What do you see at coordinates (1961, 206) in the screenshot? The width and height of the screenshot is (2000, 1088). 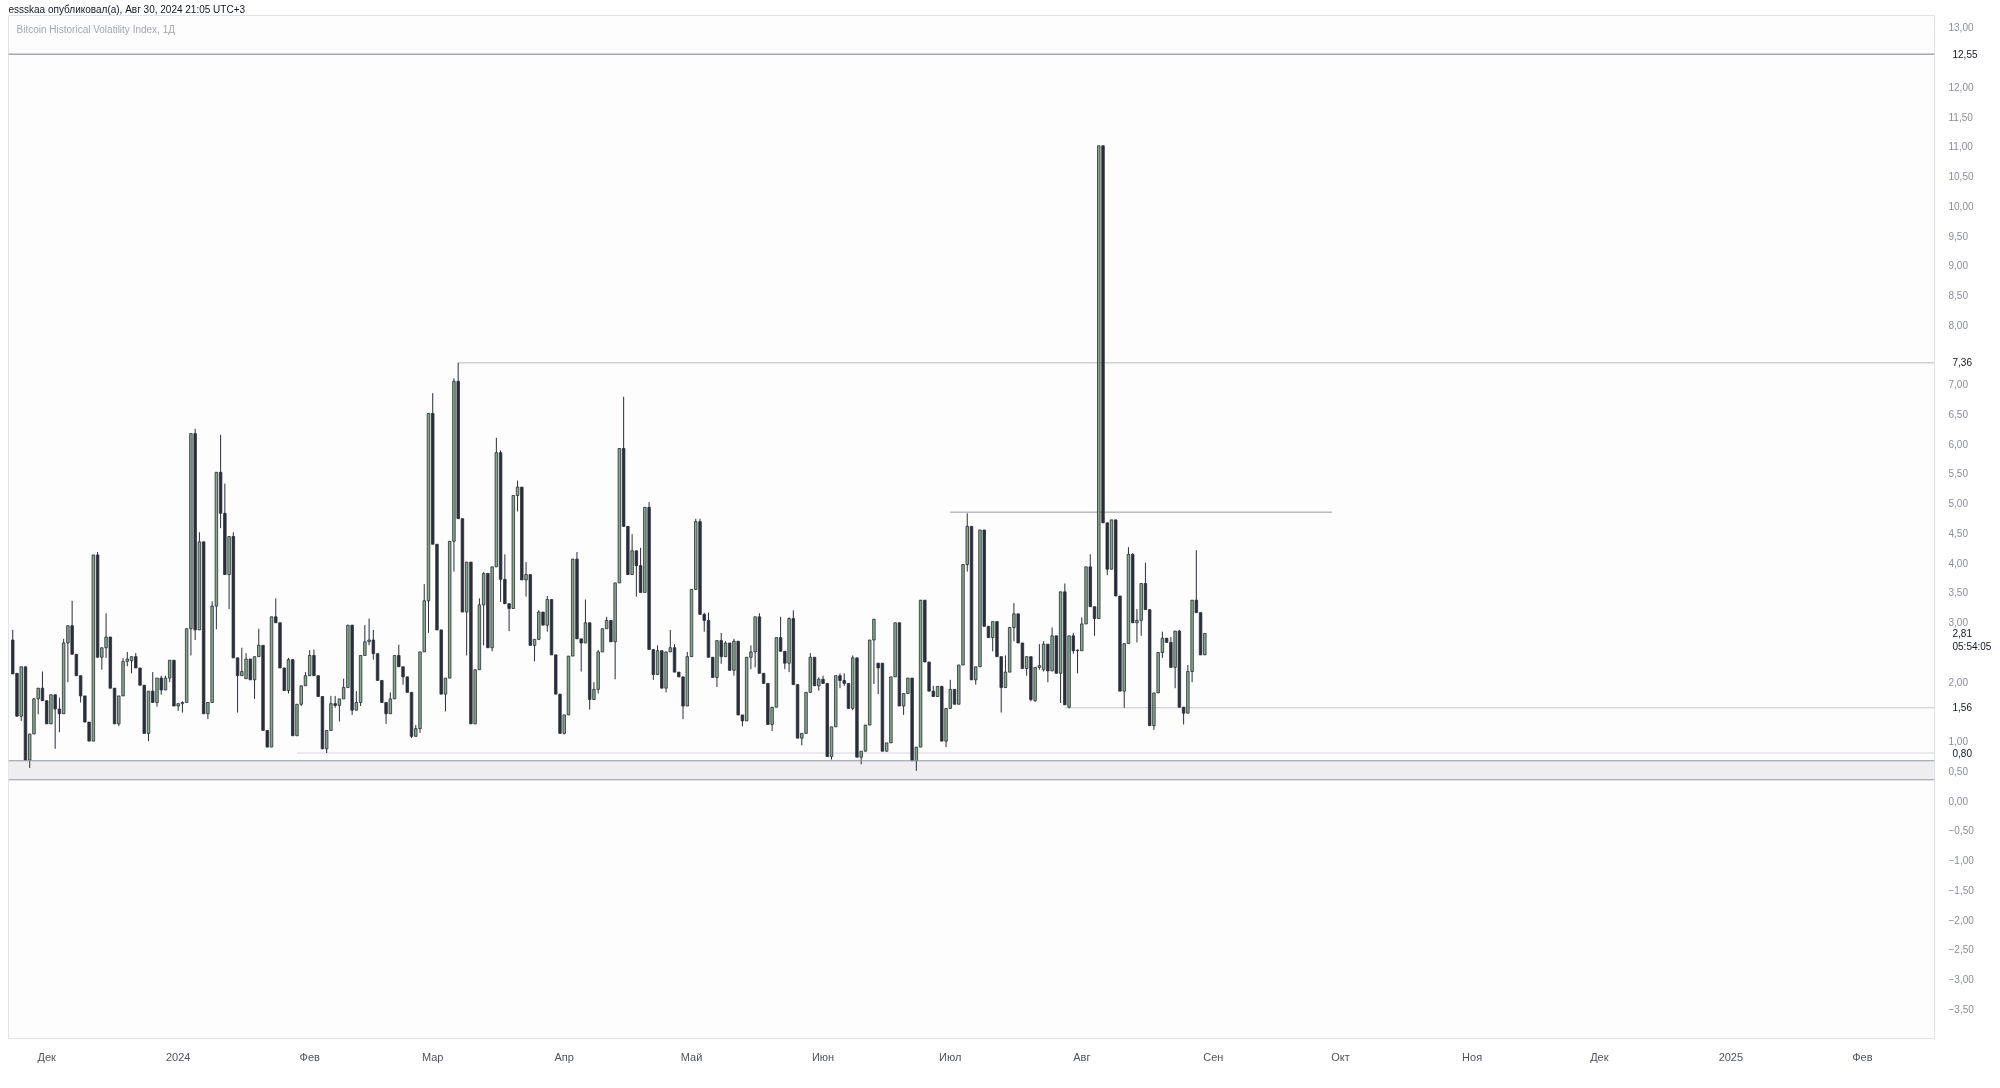 I see `y-tick-label: 10,00` at bounding box center [1961, 206].